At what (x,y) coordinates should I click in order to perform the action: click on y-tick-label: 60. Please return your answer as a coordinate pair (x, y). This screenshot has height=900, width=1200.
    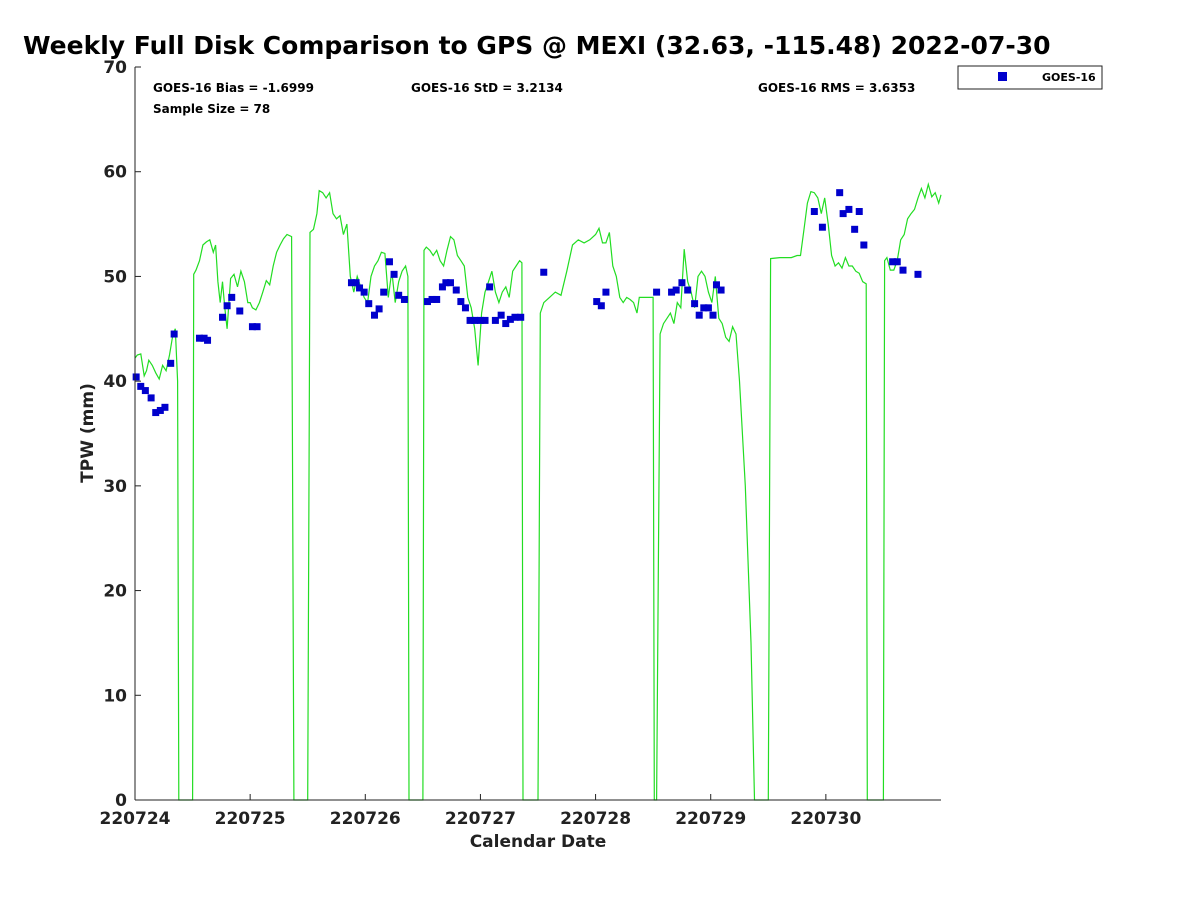
    Looking at the image, I should click on (115, 173).